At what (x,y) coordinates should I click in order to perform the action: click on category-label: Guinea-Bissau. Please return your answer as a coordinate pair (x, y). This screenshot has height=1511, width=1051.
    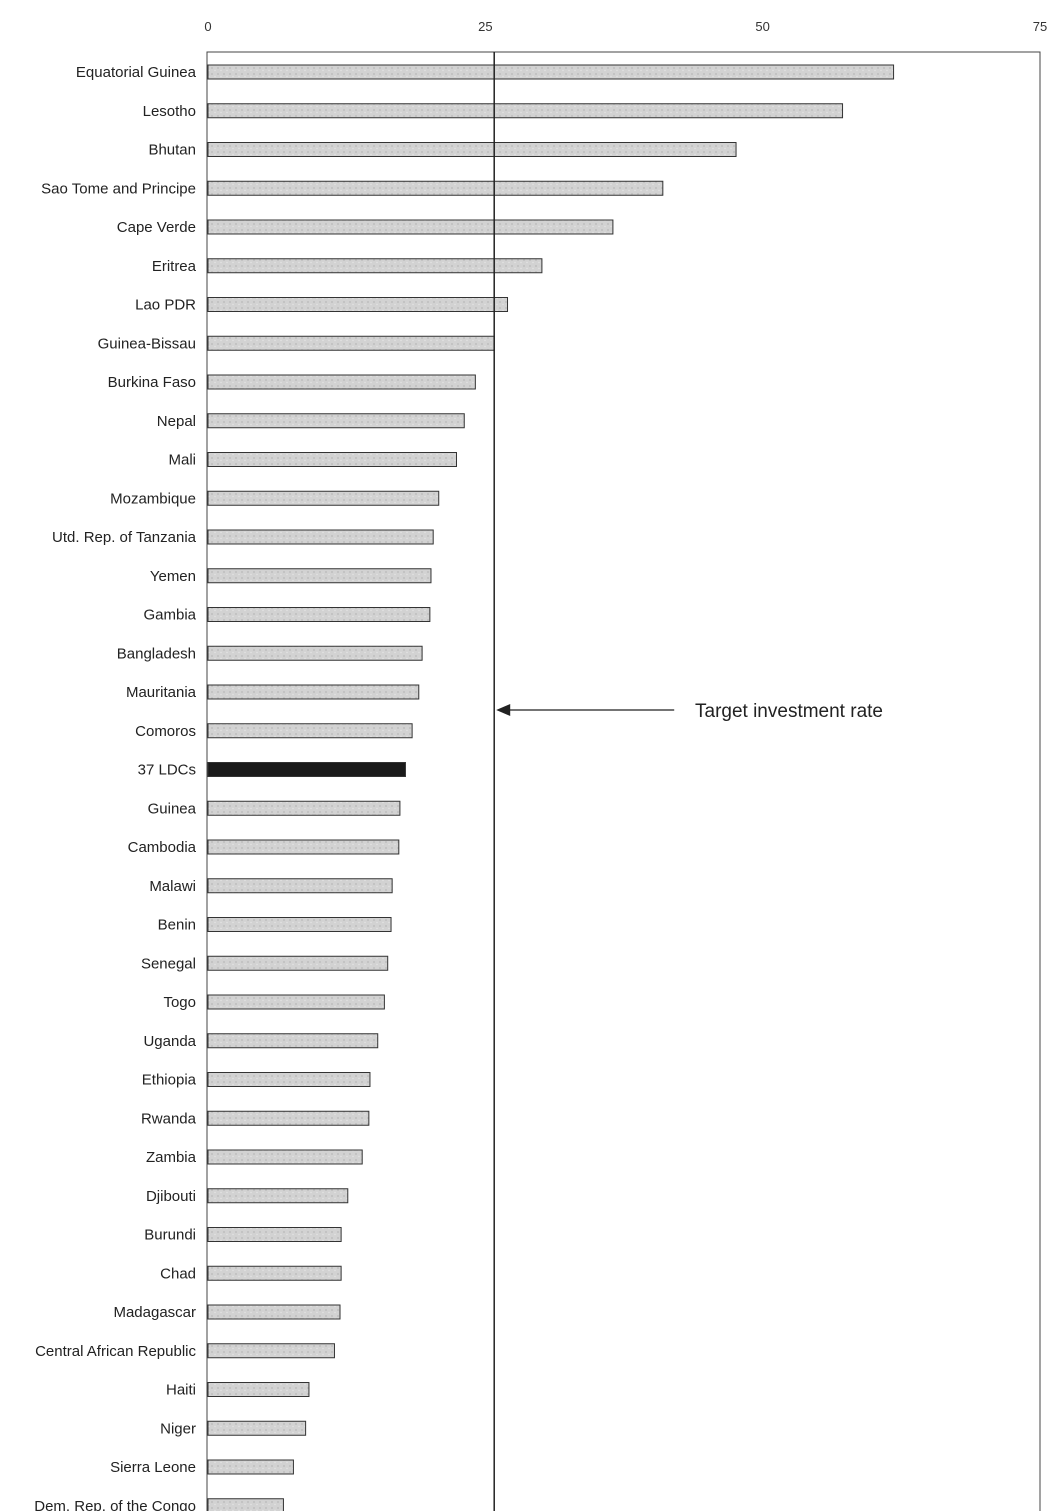
    Looking at the image, I should click on (147, 343).